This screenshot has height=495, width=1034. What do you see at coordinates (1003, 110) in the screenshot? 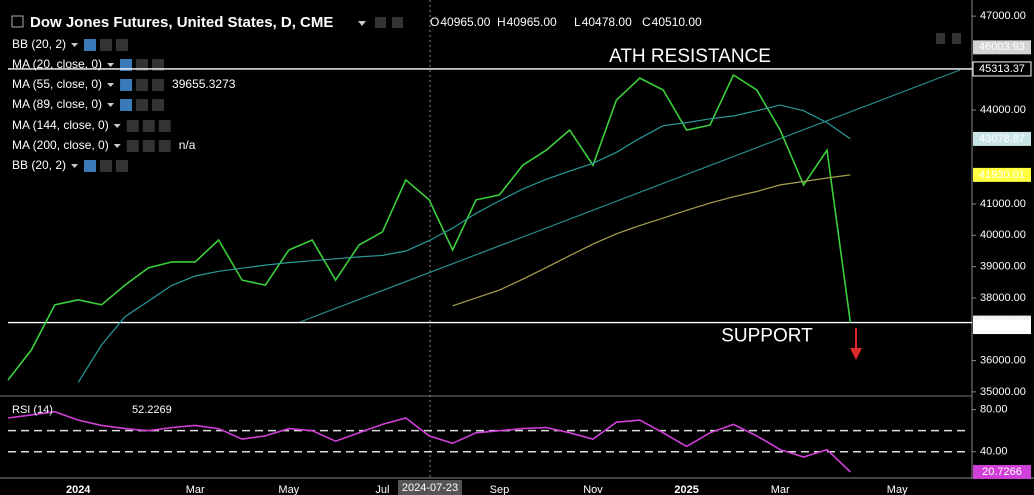
I see `y-tick-label: 44000.00` at bounding box center [1003, 110].